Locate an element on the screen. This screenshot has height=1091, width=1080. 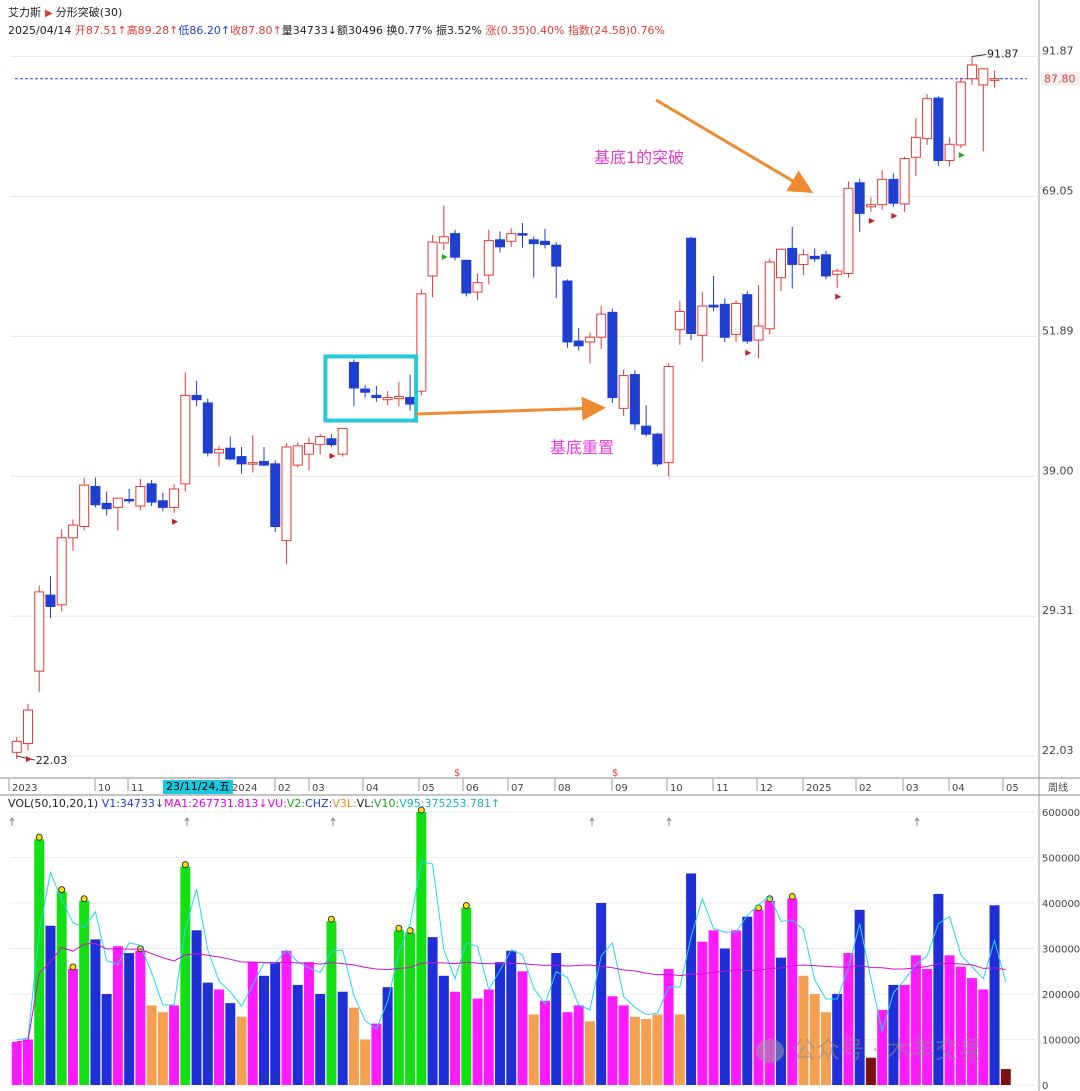
info-date: 2025/04/14 is located at coordinates (40, 30).